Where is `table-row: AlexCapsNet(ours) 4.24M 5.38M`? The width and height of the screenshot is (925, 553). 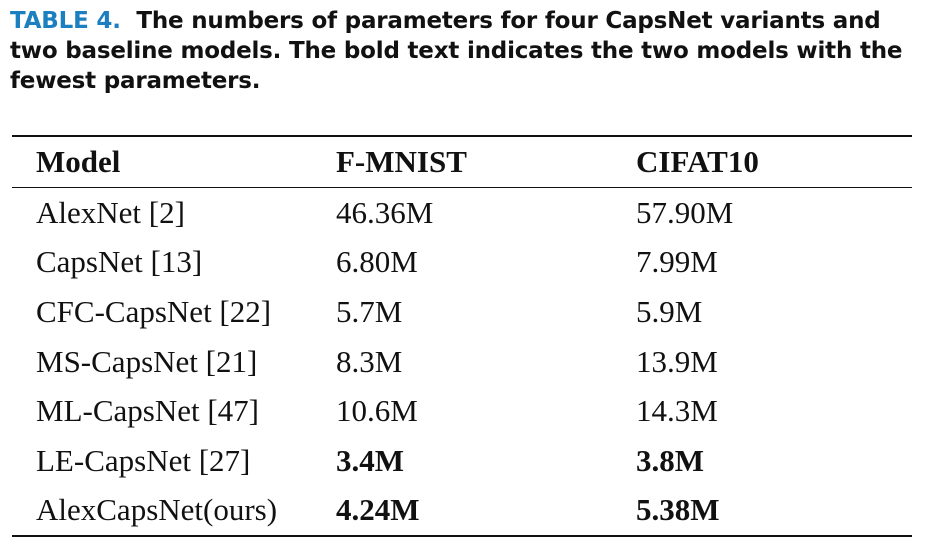
table-row: AlexCapsNet(ours) 4.24M 5.38M is located at coordinates (462, 511).